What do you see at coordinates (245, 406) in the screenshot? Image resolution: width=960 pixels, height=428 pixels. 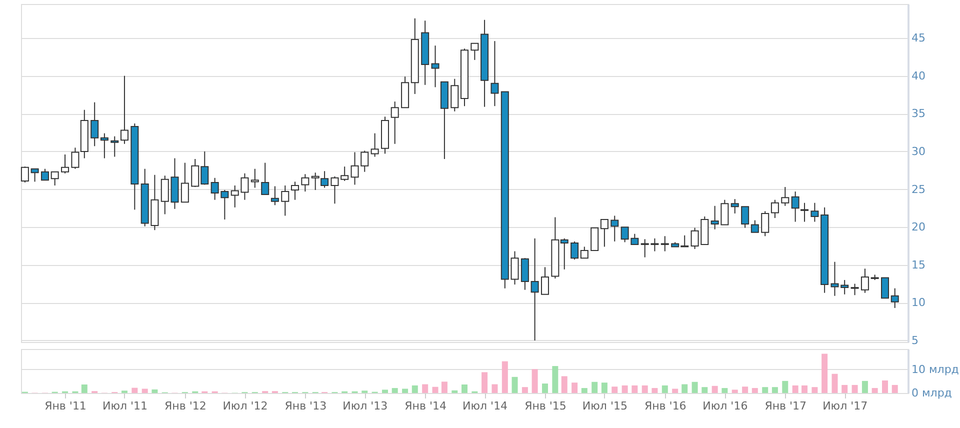 I see `x-tick-label: Июл '12` at bounding box center [245, 406].